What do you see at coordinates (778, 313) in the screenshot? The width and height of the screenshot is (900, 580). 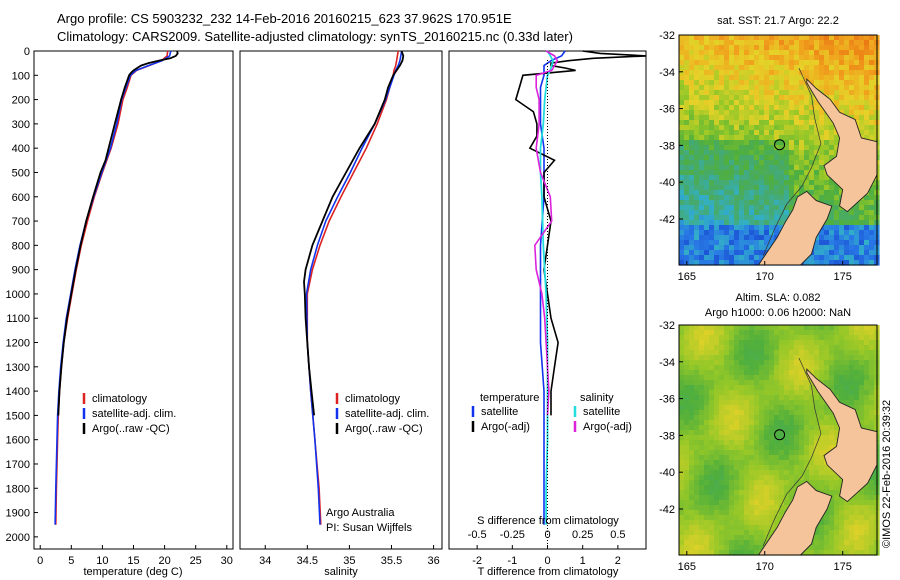 I see `map-subtitle: Argo h1000: 0.06 h2000: NaN` at bounding box center [778, 313].